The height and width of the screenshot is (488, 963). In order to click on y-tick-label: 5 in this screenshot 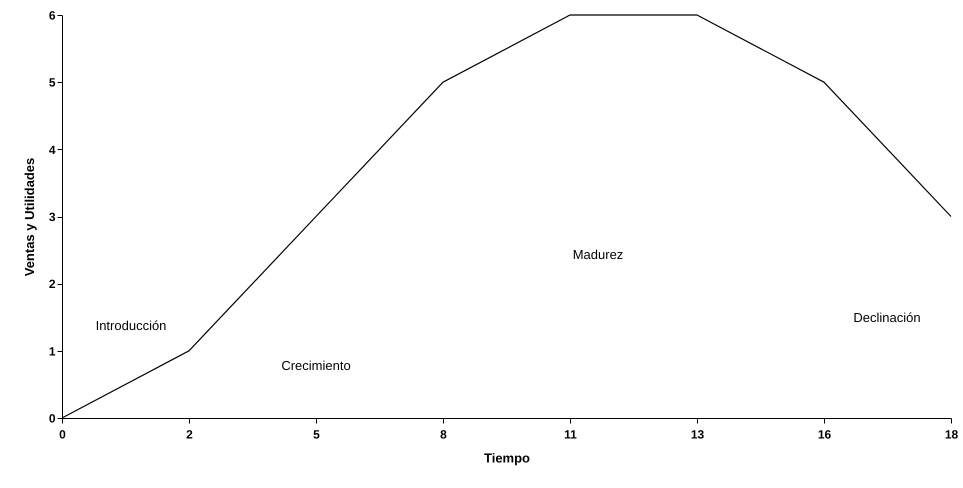, I will do `click(52, 83)`.